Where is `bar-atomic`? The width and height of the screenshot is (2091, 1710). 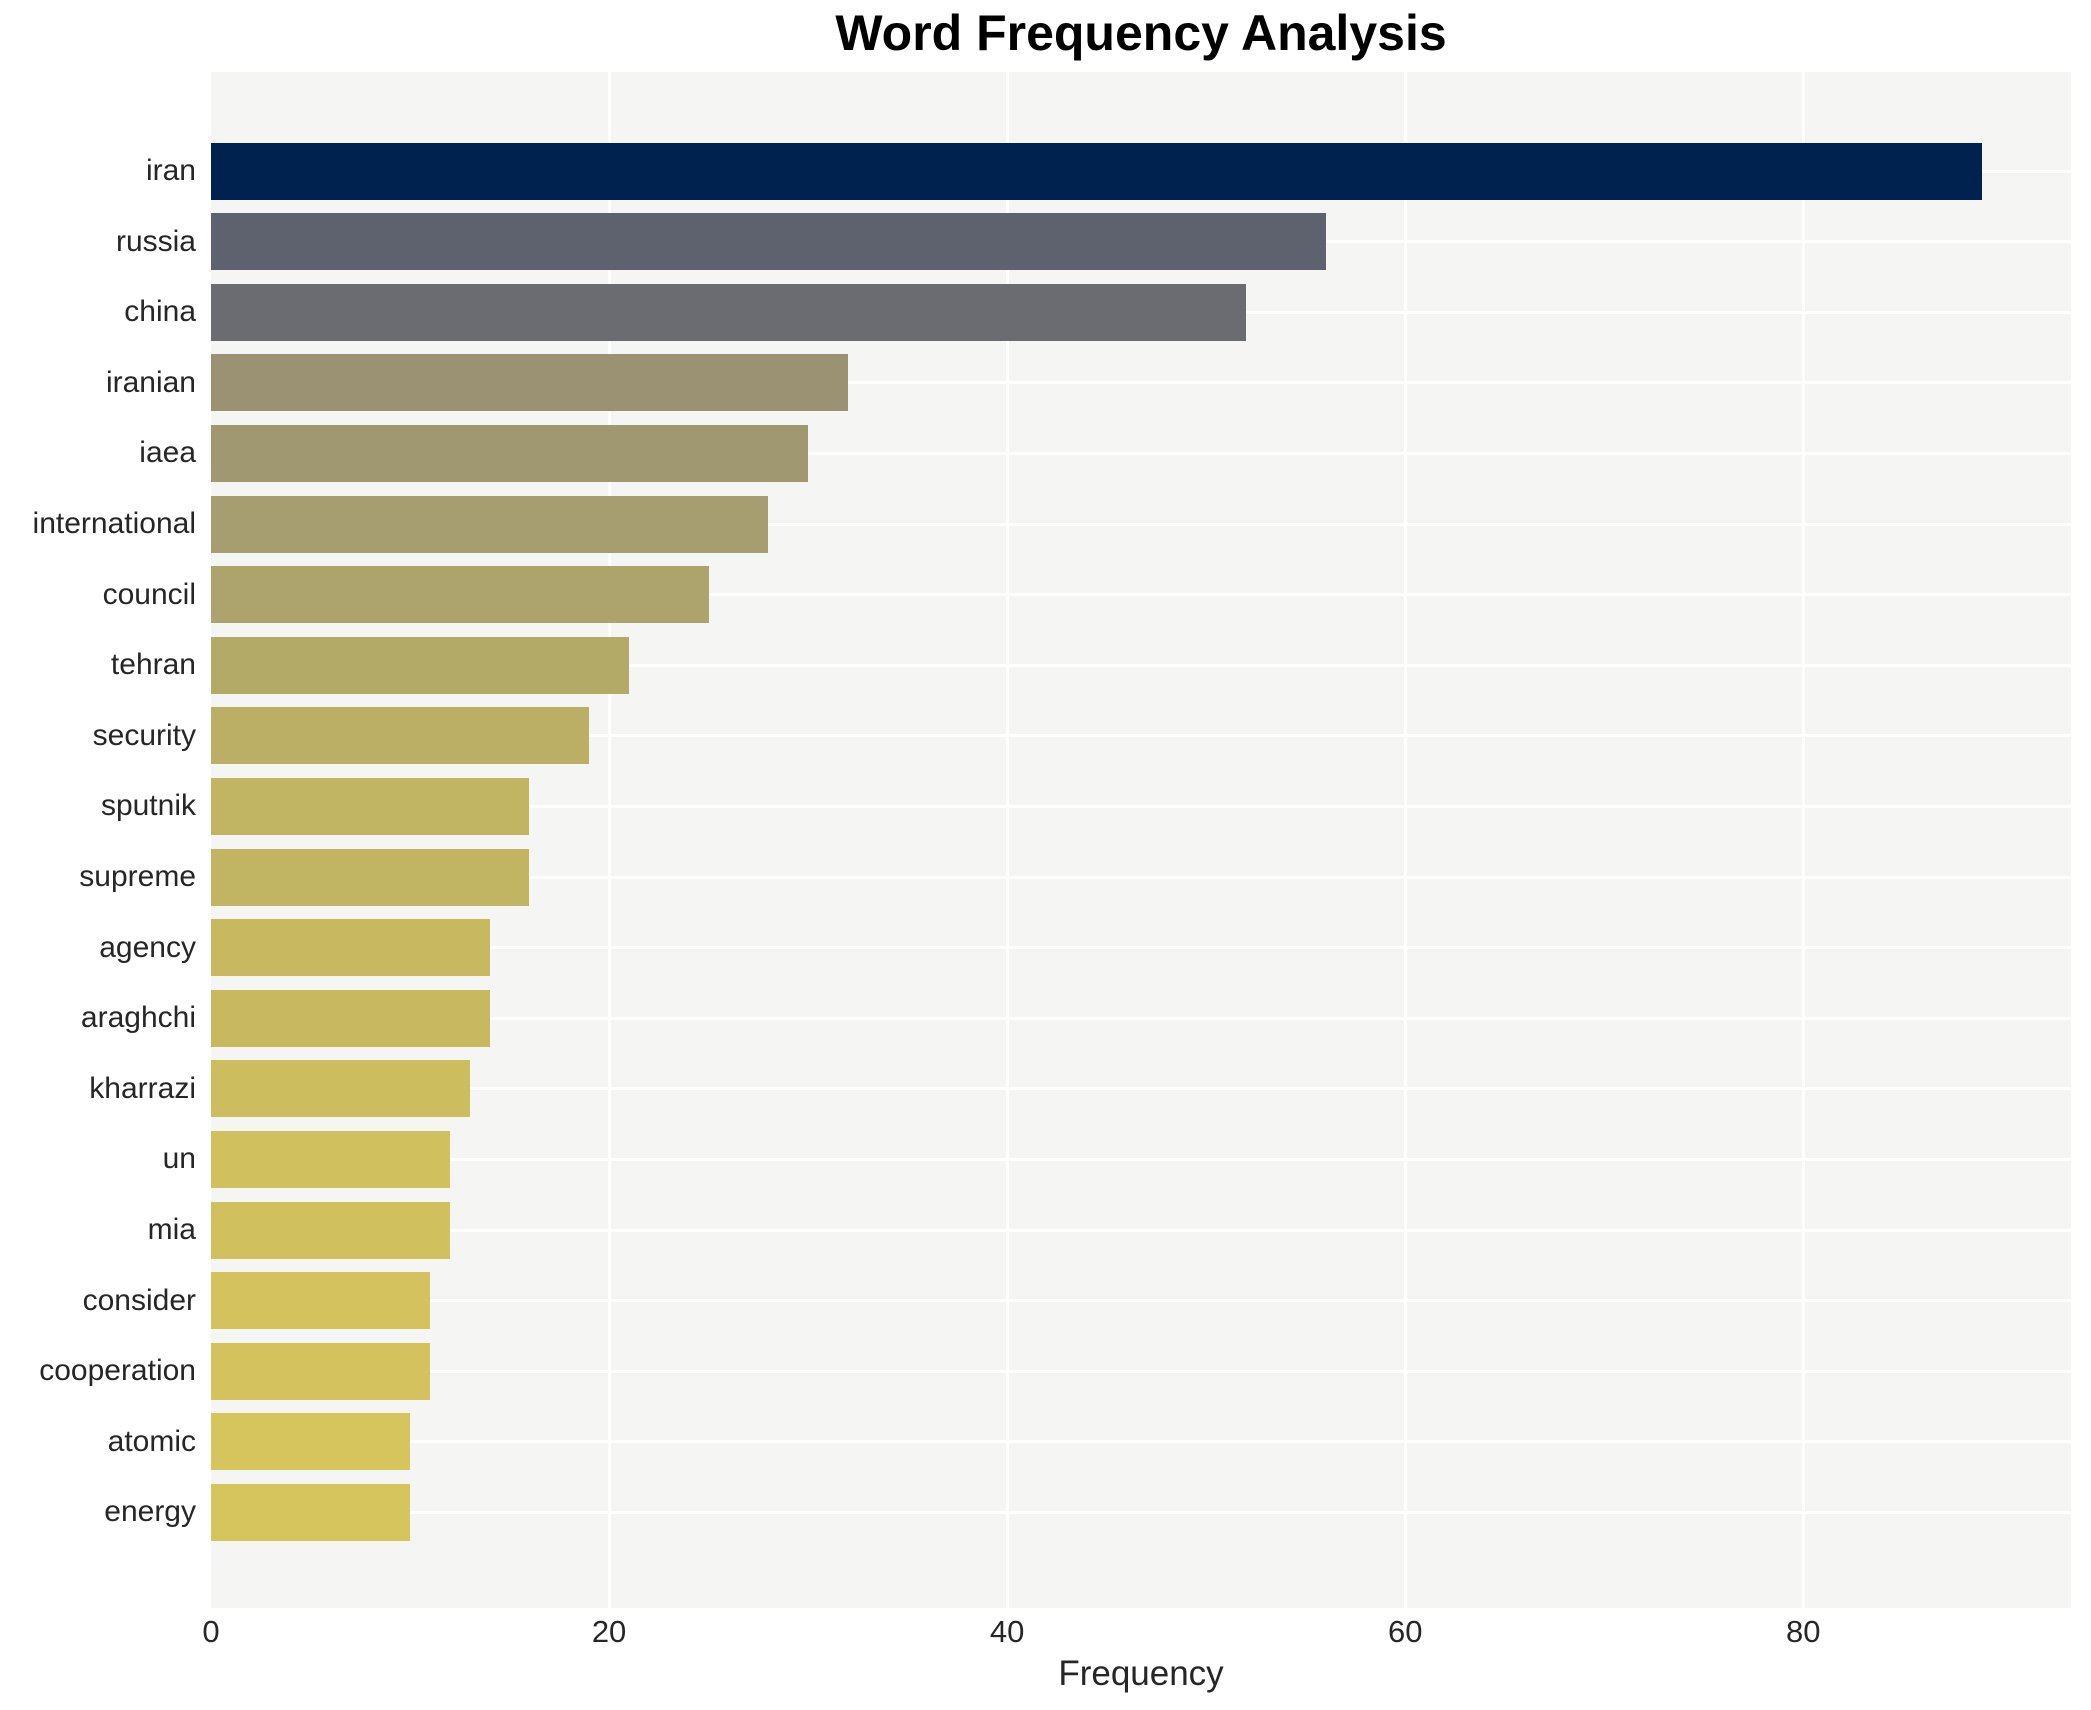 bar-atomic is located at coordinates (311, 1442).